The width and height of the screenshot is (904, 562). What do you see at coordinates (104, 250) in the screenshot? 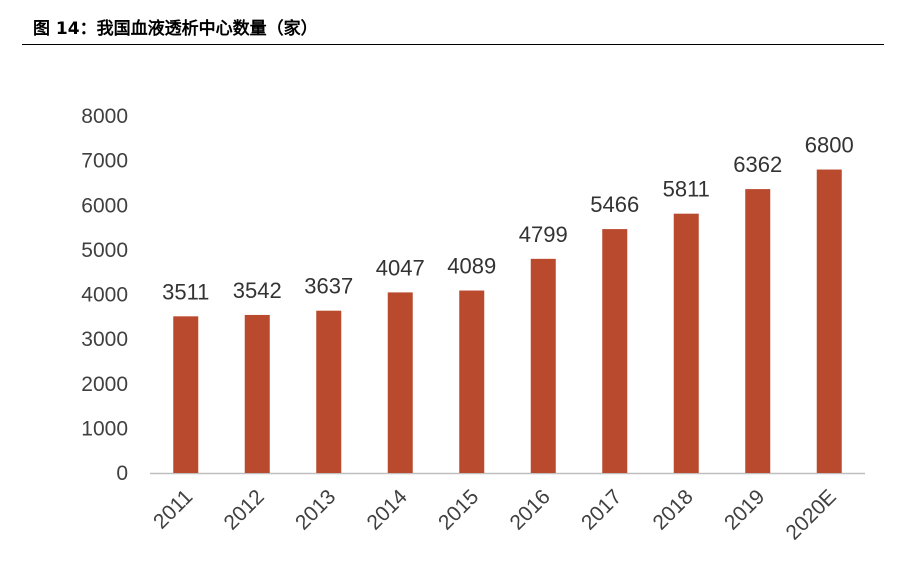
I see `y-tick-label: 5000` at bounding box center [104, 250].